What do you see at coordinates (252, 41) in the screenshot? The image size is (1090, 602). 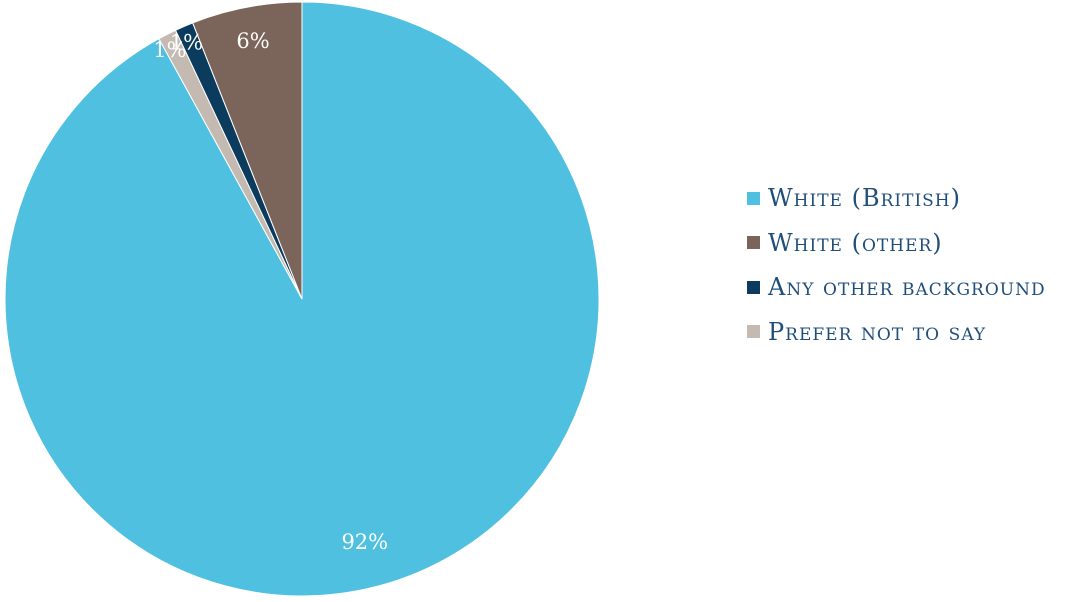 I see `data-label-white-other: 6%` at bounding box center [252, 41].